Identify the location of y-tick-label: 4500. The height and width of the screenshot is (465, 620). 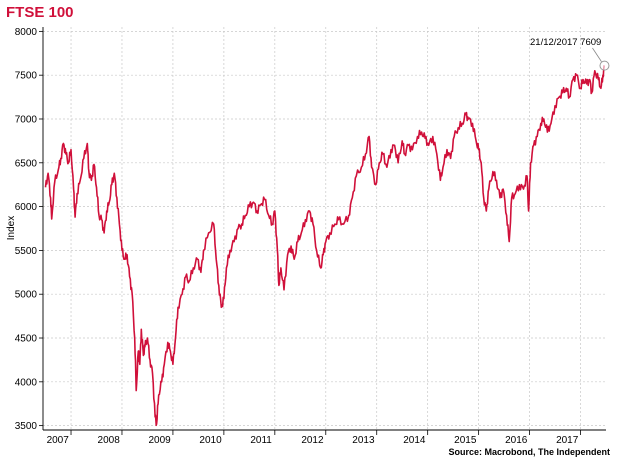
(26, 339).